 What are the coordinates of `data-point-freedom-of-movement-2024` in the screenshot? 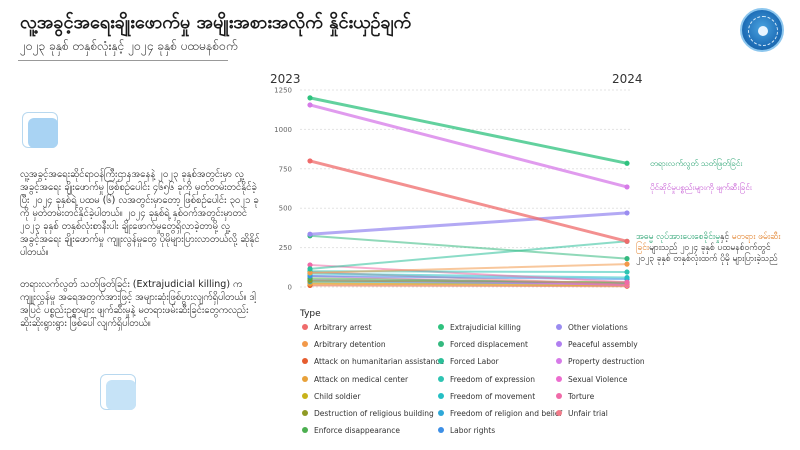 It's located at (627, 277).